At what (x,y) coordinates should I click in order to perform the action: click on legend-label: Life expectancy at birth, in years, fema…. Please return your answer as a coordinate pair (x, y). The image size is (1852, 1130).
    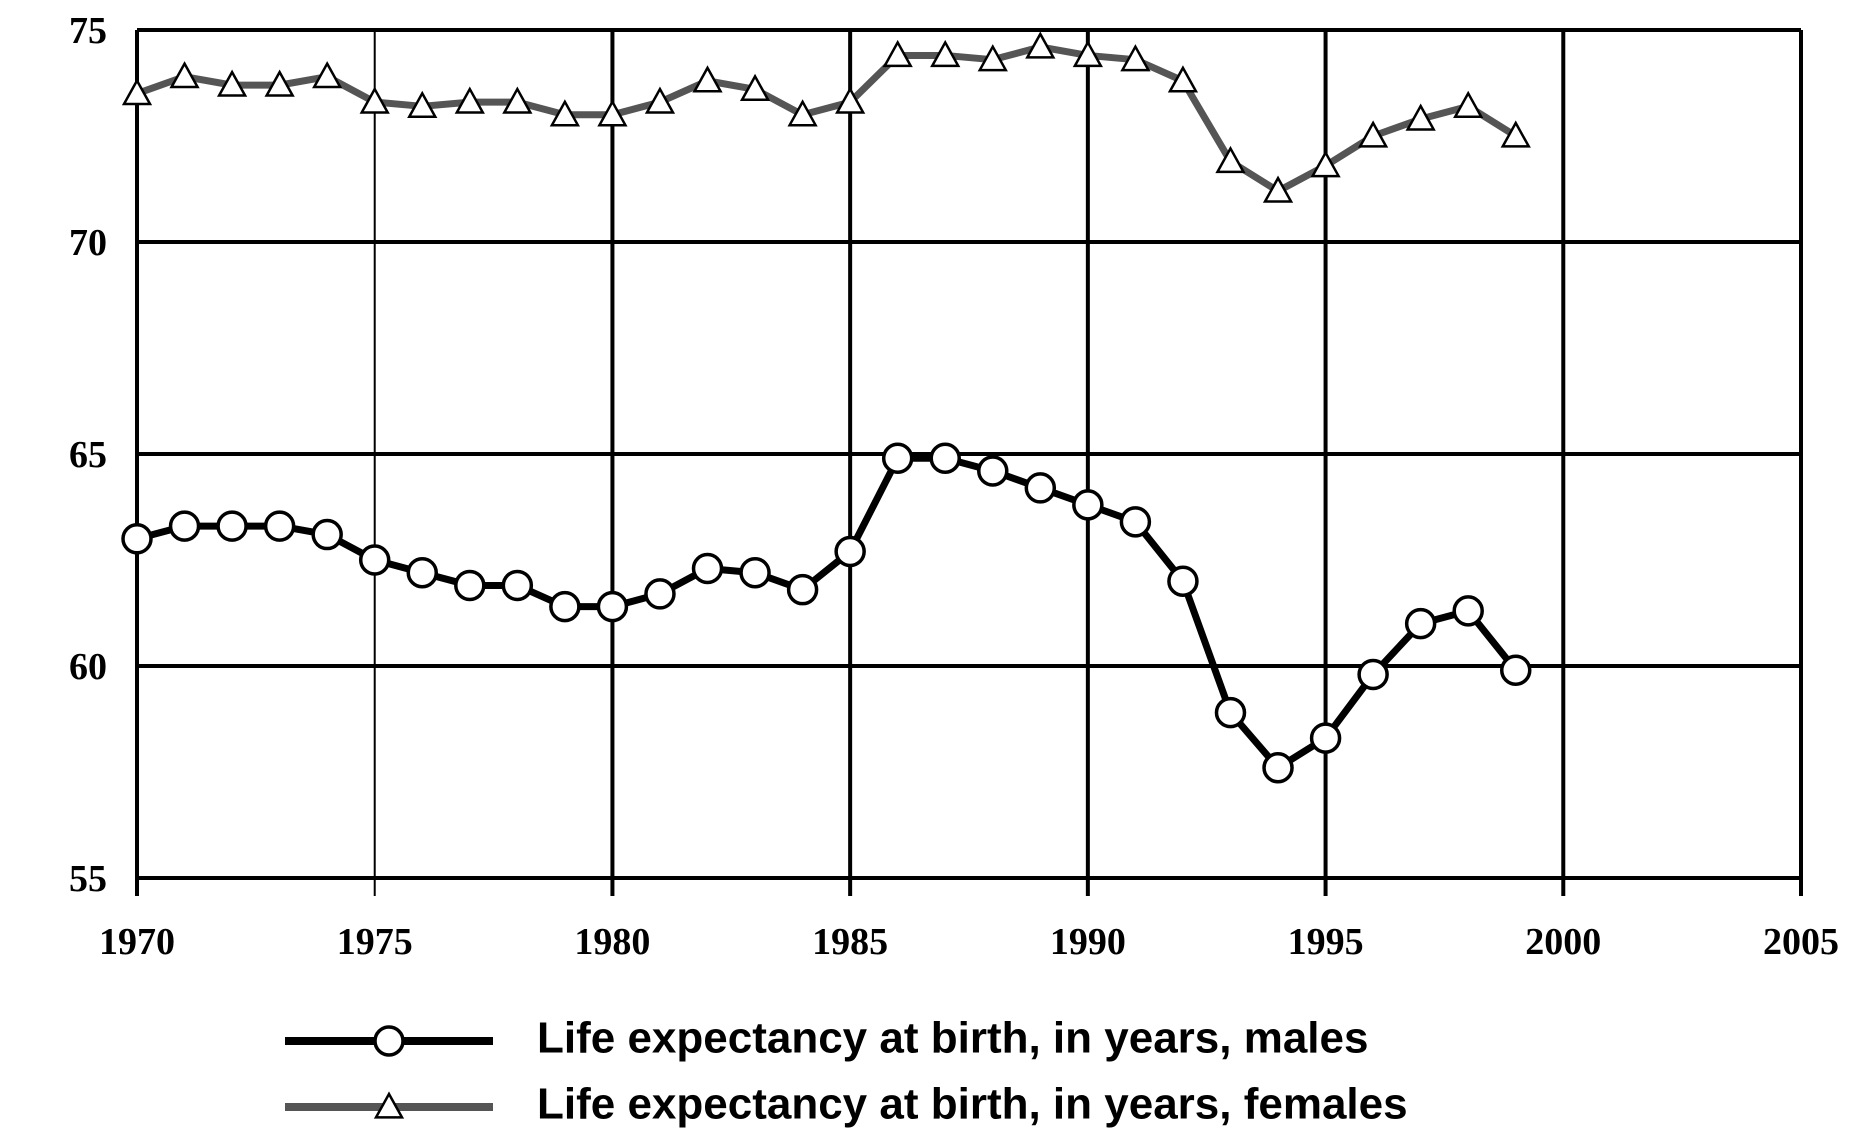
    Looking at the image, I should click on (972, 1104).